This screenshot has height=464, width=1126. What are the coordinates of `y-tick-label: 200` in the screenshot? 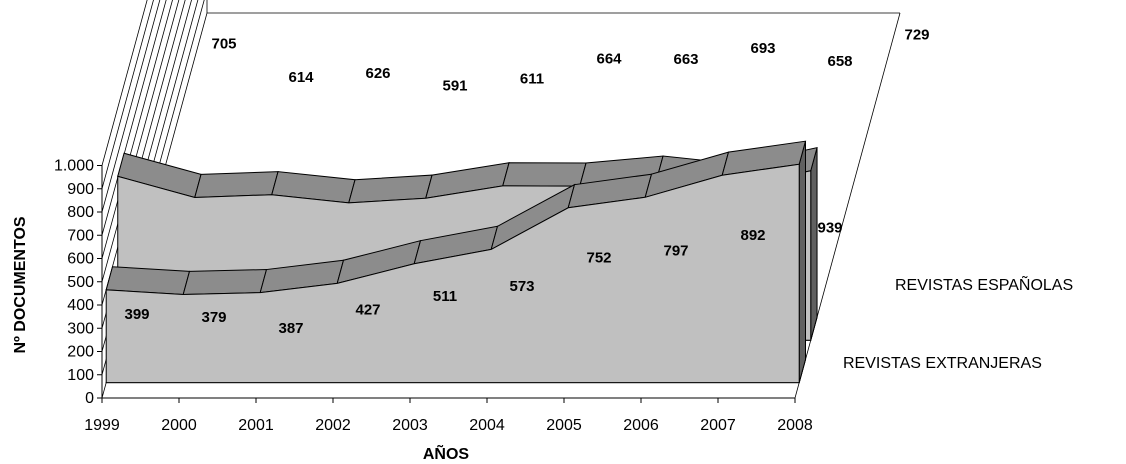 It's located at (80, 352).